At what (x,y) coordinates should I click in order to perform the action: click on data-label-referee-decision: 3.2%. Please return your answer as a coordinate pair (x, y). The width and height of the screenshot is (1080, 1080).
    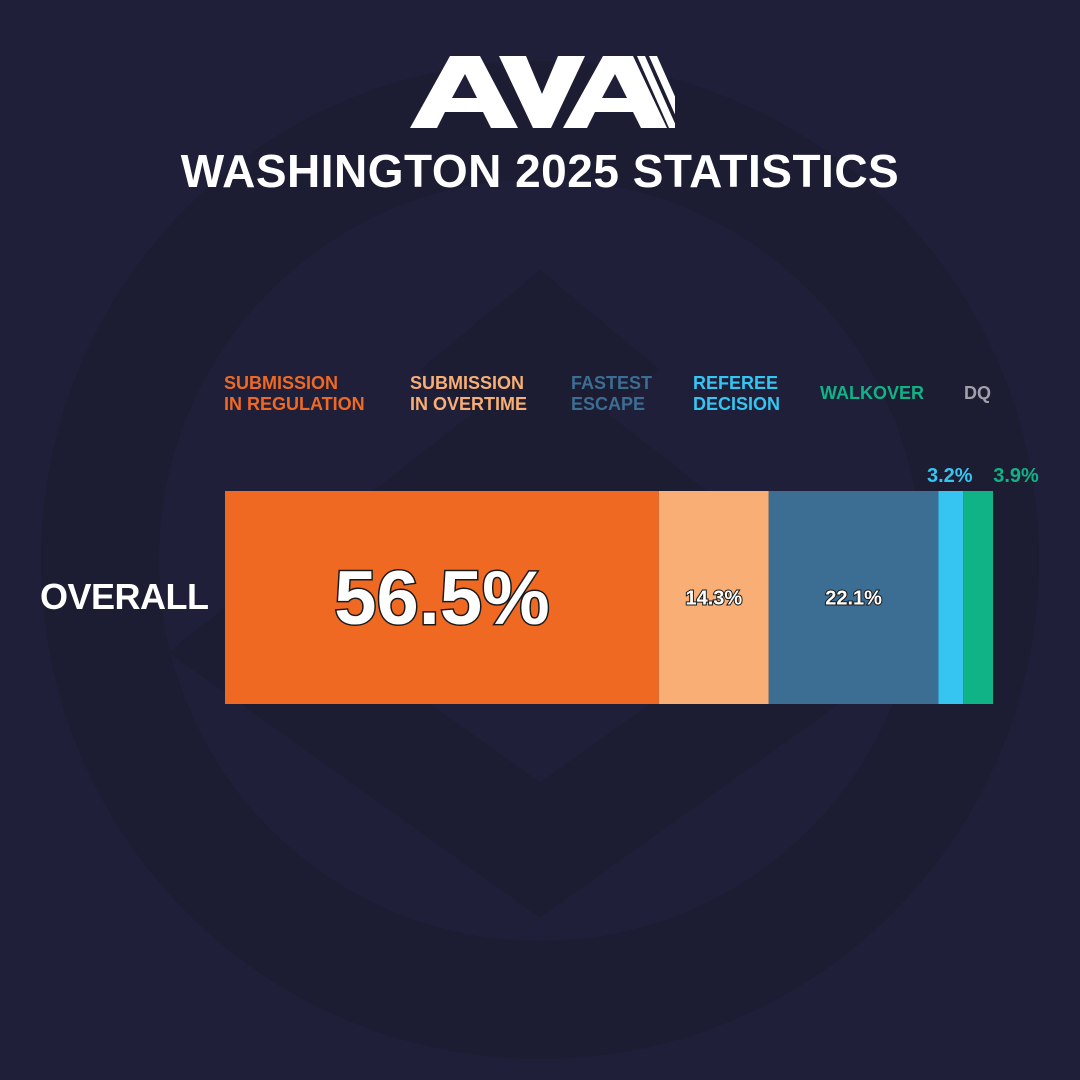
    Looking at the image, I should click on (950, 476).